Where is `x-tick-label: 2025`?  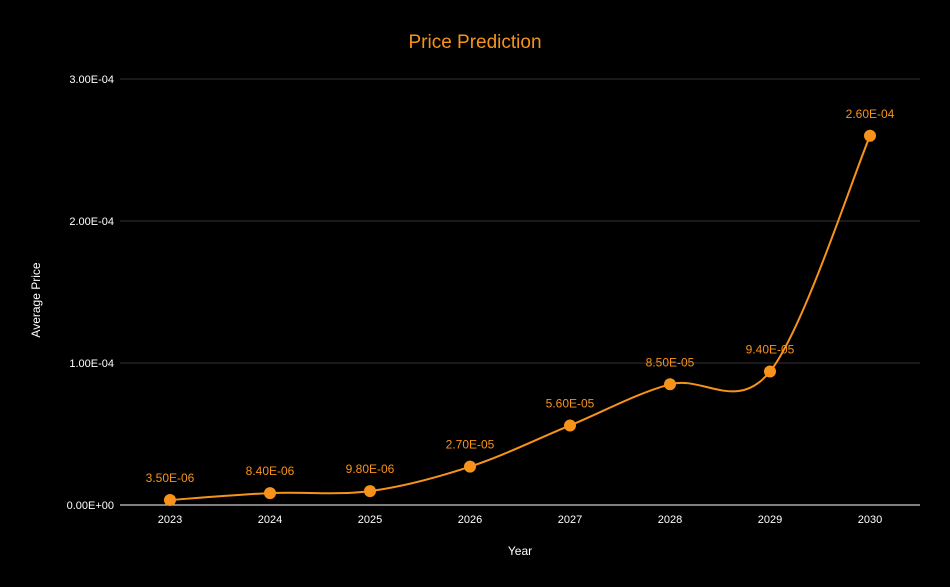 x-tick-label: 2025 is located at coordinates (370, 520).